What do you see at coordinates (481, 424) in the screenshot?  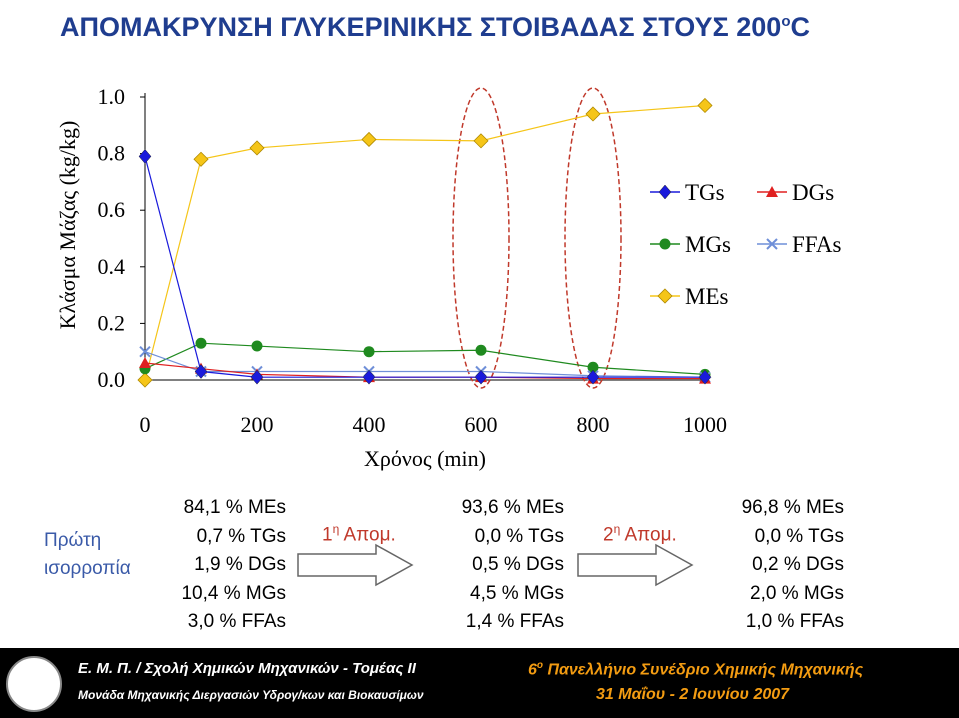 I see `x-tick-label: 600` at bounding box center [481, 424].